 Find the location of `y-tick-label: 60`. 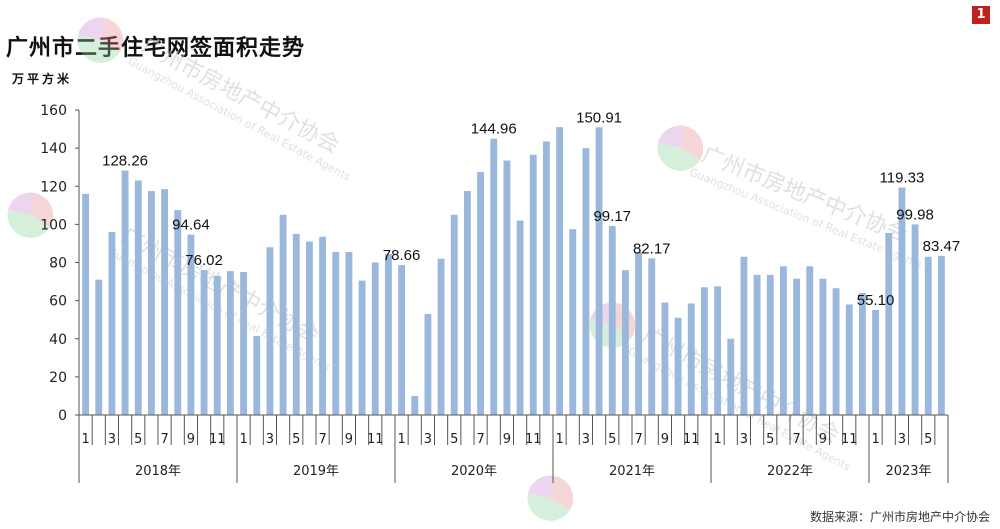

y-tick-label: 60 is located at coordinates (58, 302).